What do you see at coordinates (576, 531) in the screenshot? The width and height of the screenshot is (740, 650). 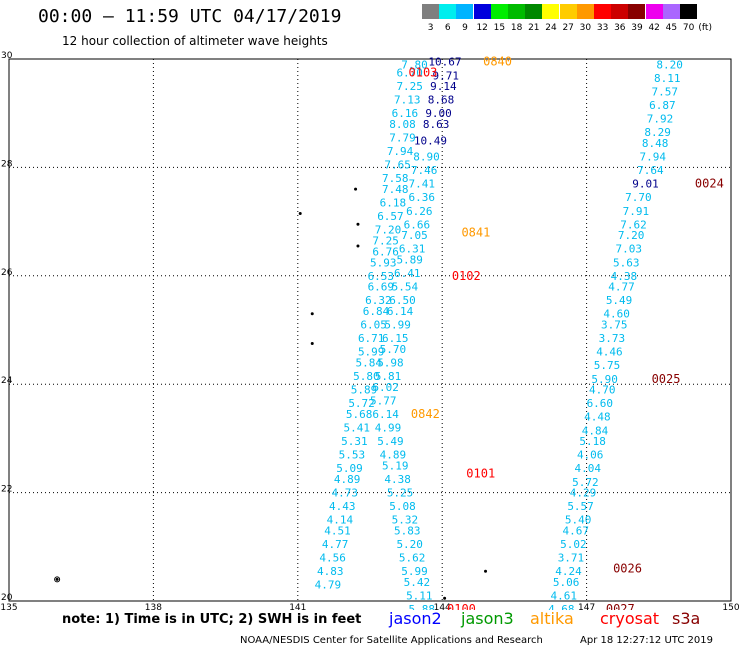 I see `jason2-wave-height-label: 4.67` at bounding box center [576, 531].